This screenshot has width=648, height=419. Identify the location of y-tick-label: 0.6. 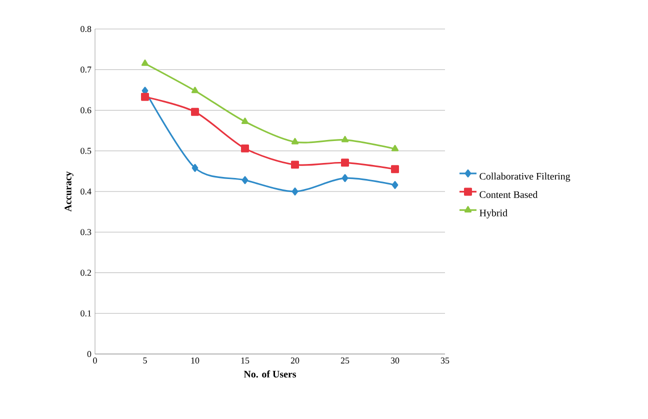
(86, 110).